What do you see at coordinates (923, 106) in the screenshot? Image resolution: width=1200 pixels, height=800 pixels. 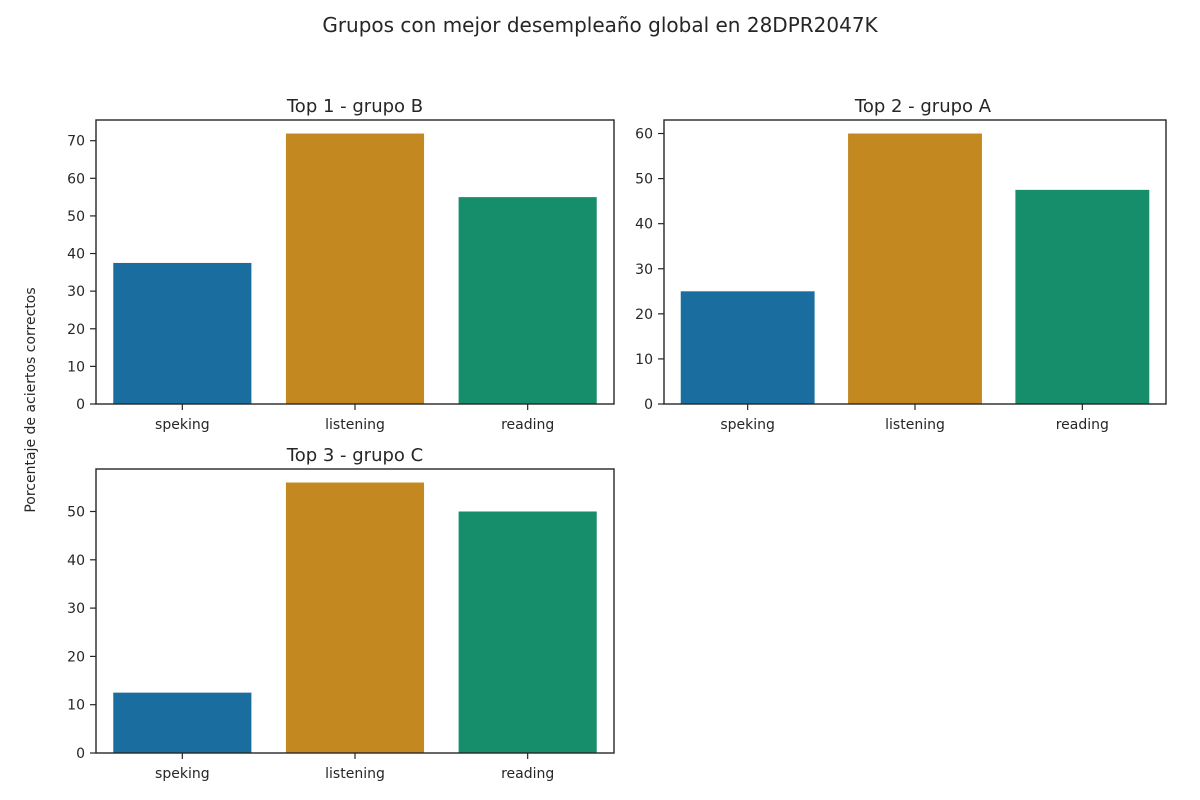 I see `subplot-title: Top 2 - grupo A` at bounding box center [923, 106].